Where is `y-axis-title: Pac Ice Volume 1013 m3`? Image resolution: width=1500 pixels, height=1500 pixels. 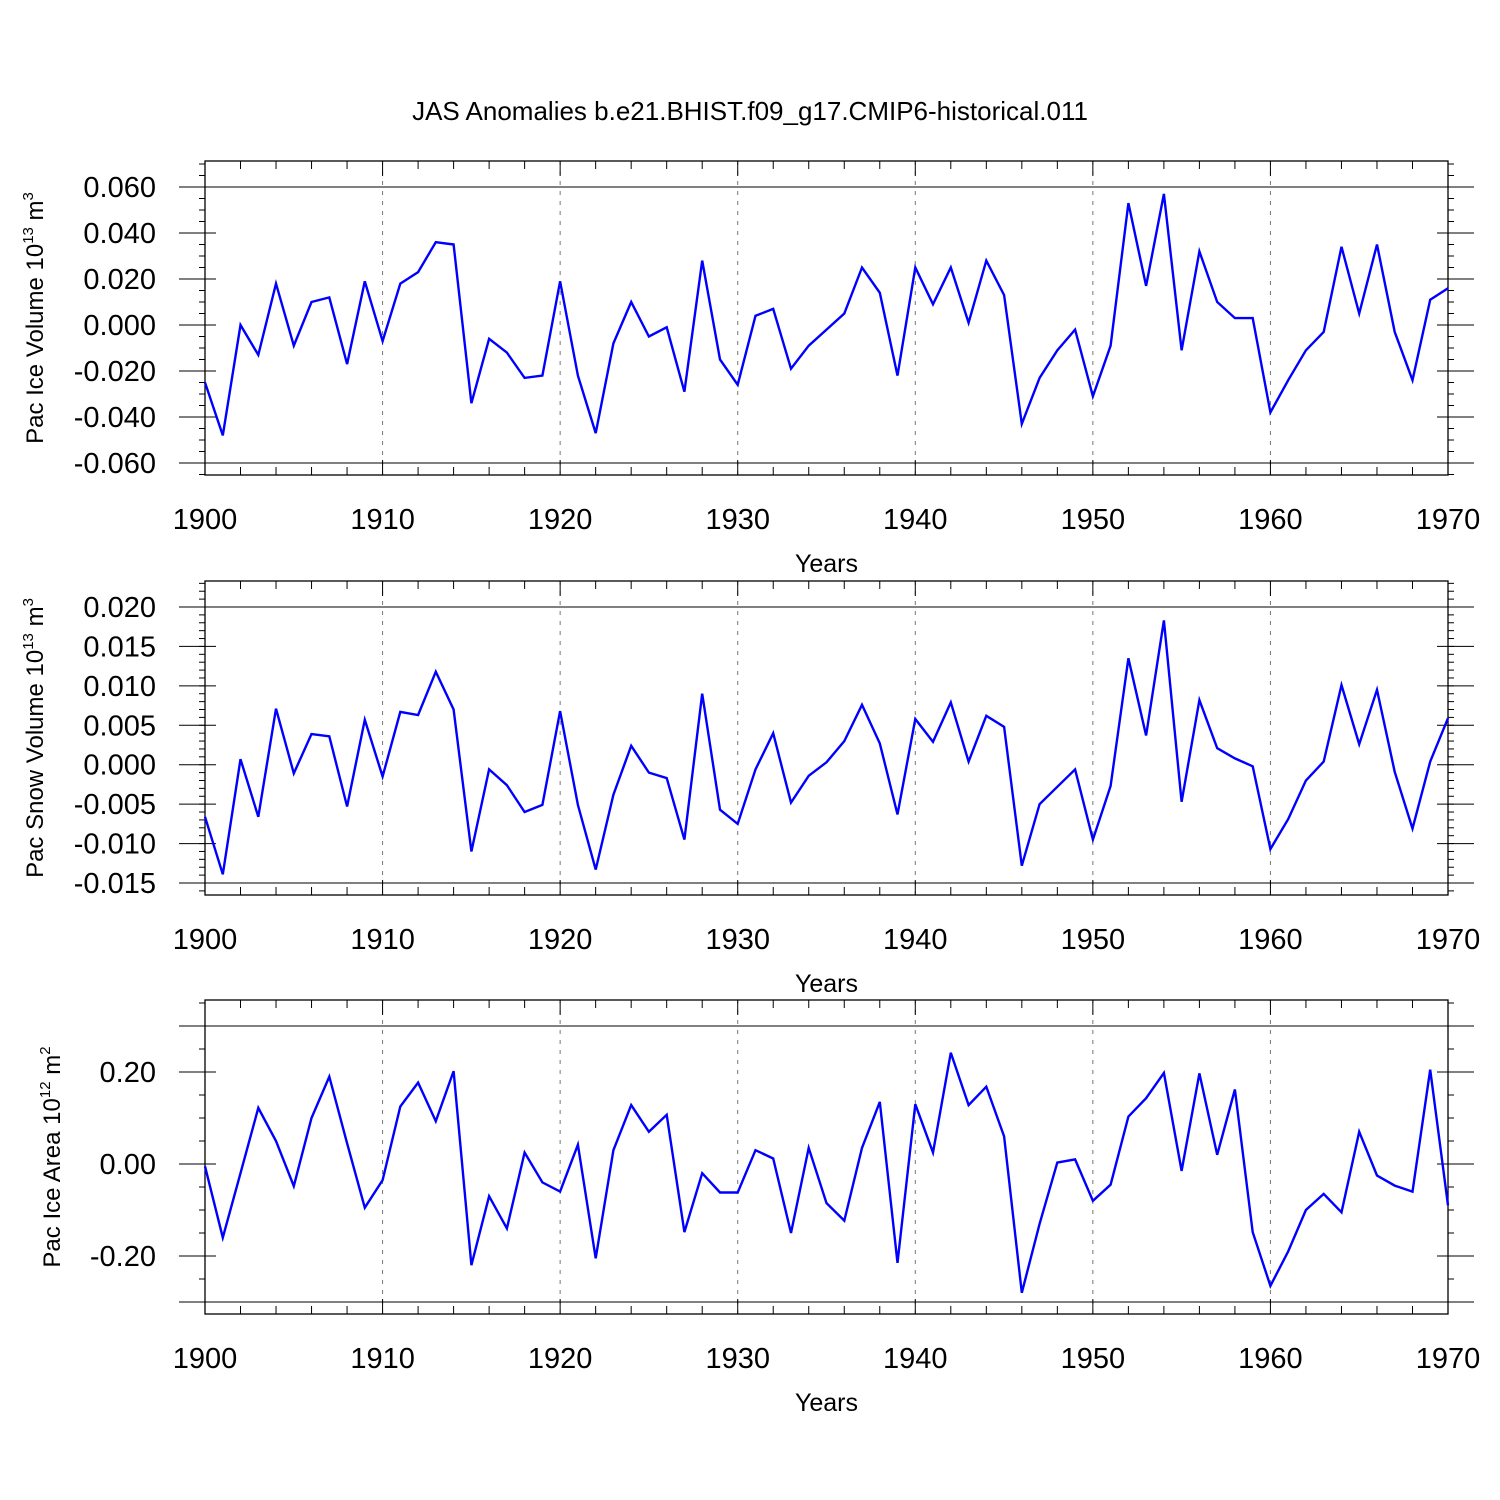 y-axis-title: Pac Ice Volume 1013 m3 is located at coordinates (34, 318).